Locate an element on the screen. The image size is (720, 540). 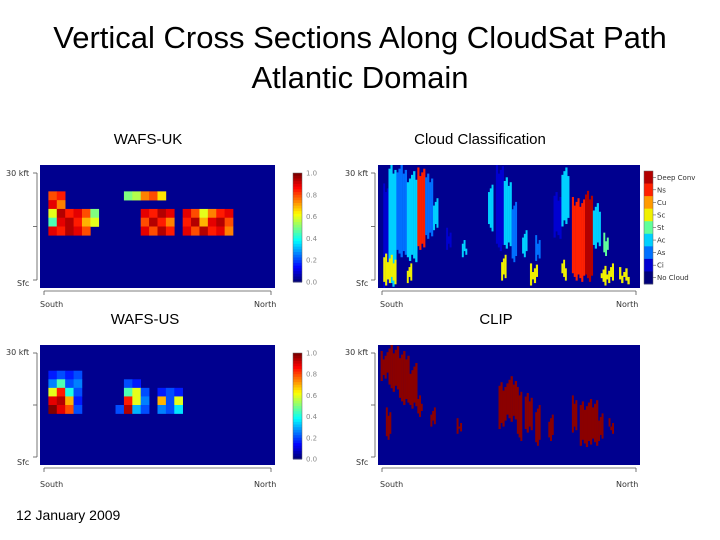
panel-title-wafs-us: WAFS-US is located at coordinates (145, 319).